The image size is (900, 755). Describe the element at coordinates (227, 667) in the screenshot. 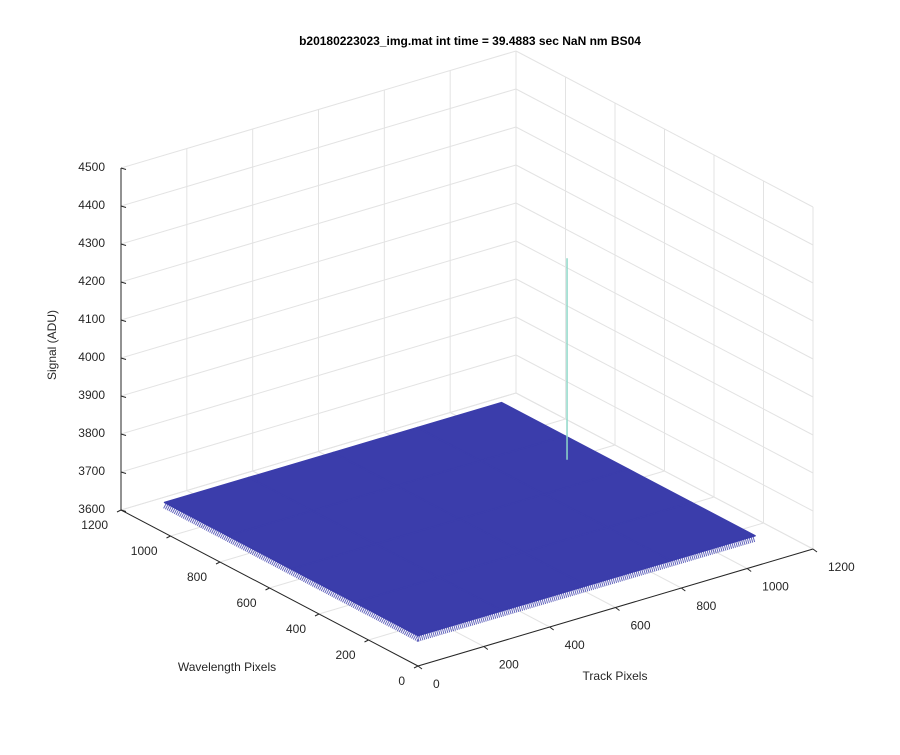

I see `y-axis-label: Wavelength Pixels` at that location.